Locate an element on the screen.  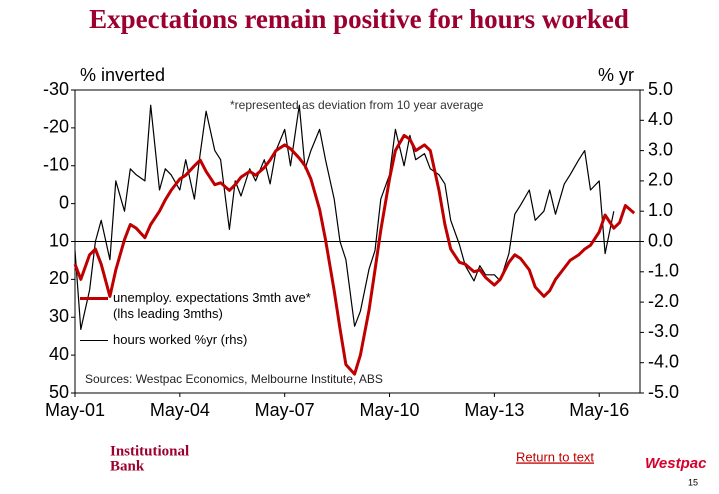
y2-tick-label: 0.0 is located at coordinates (660, 240).